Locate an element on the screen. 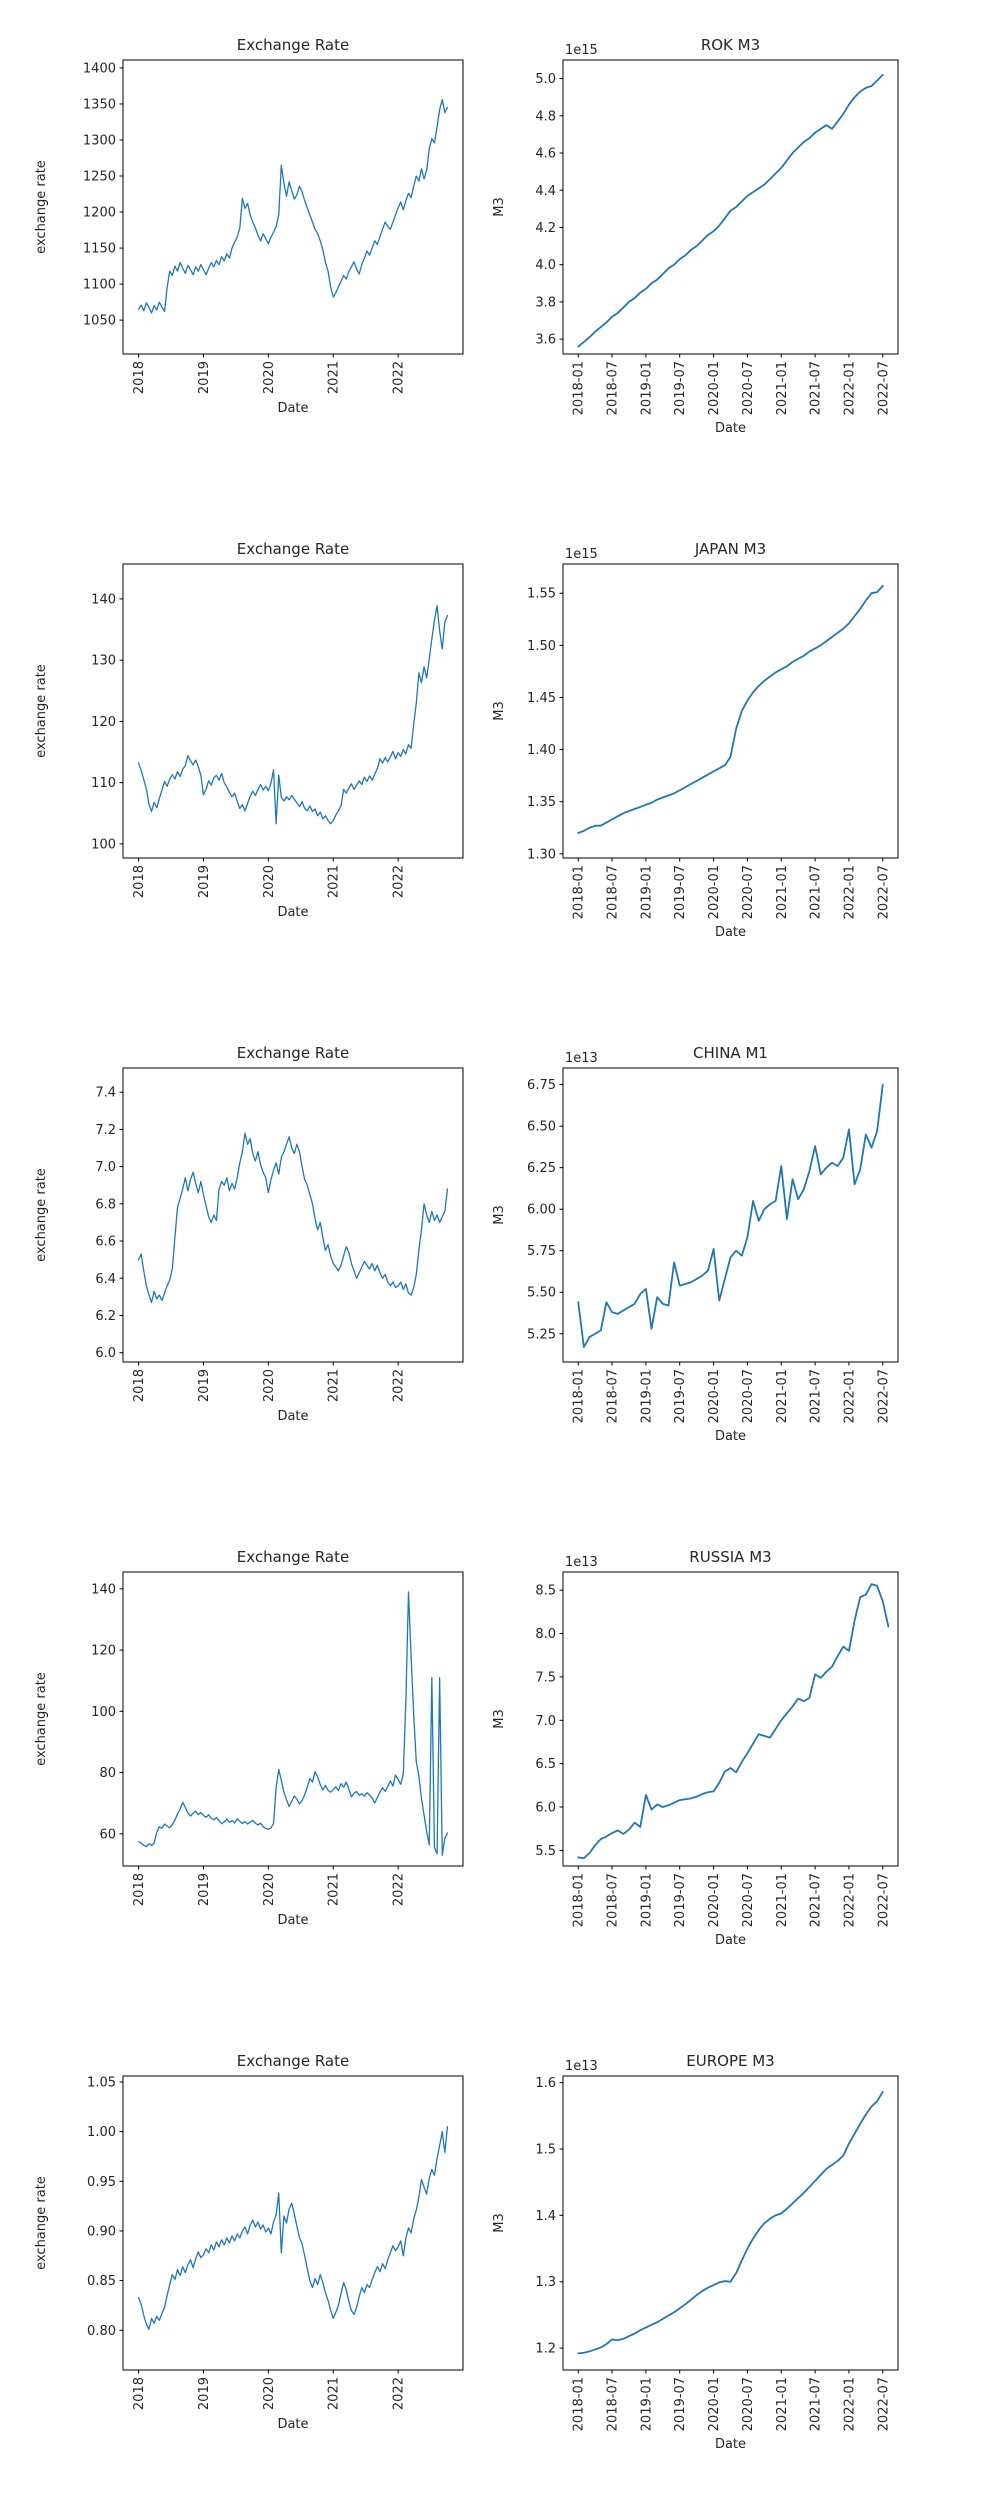 The width and height of the screenshot is (1000, 2520). y-tick-label: 1.50 is located at coordinates (541, 646).